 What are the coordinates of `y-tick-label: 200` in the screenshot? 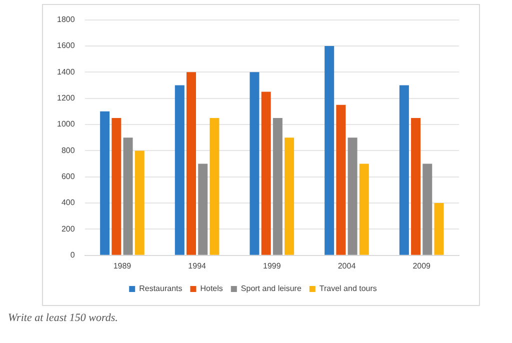 It's located at (68, 229).